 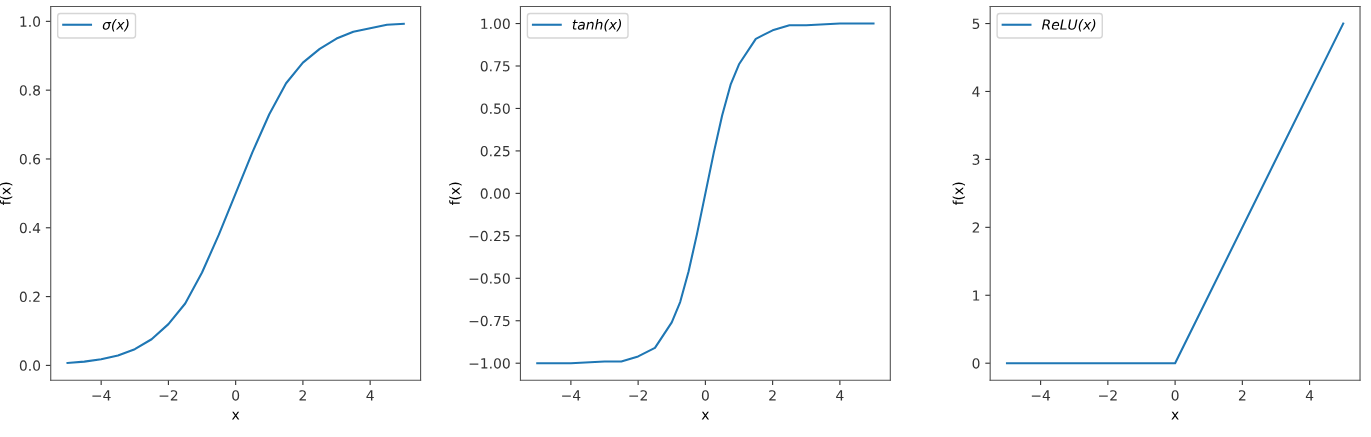 I want to click on y-tick-label: 0.6, so click(x=30, y=159).